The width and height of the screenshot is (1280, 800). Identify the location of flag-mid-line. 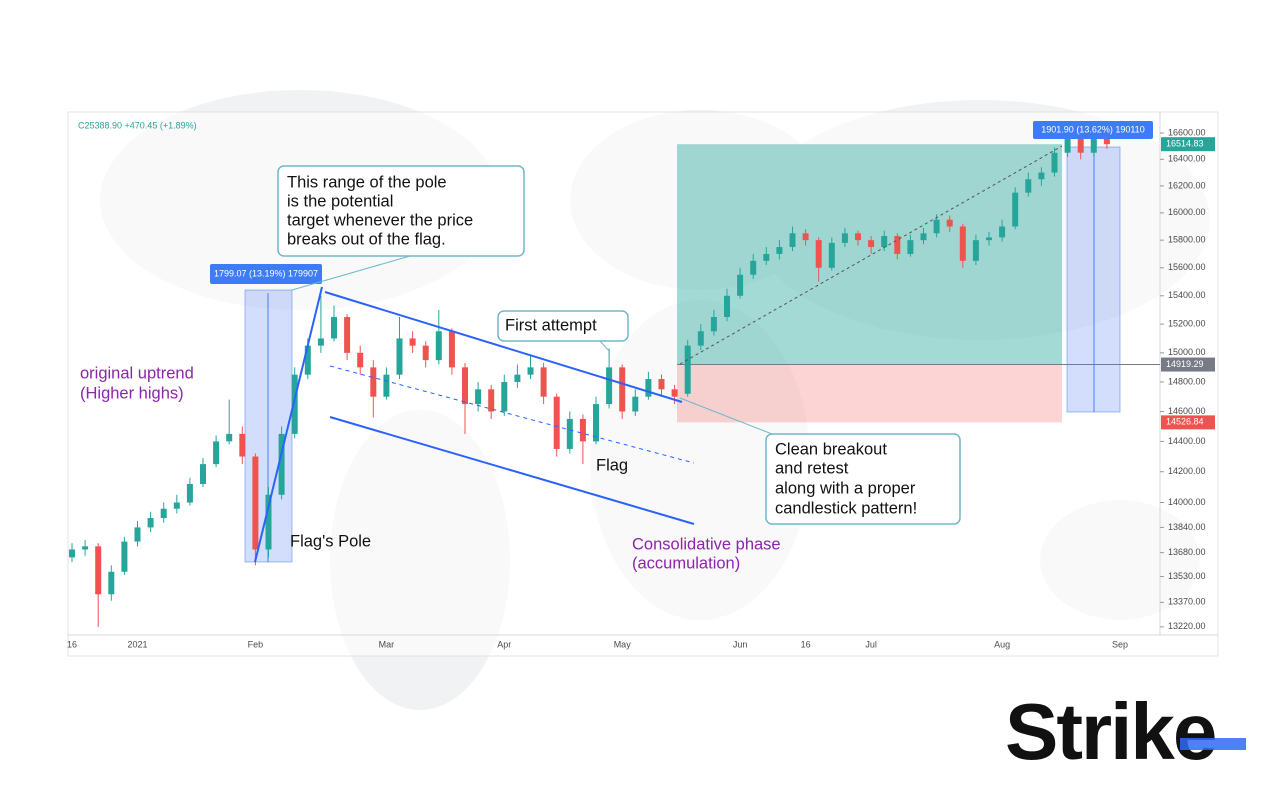
(512, 414).